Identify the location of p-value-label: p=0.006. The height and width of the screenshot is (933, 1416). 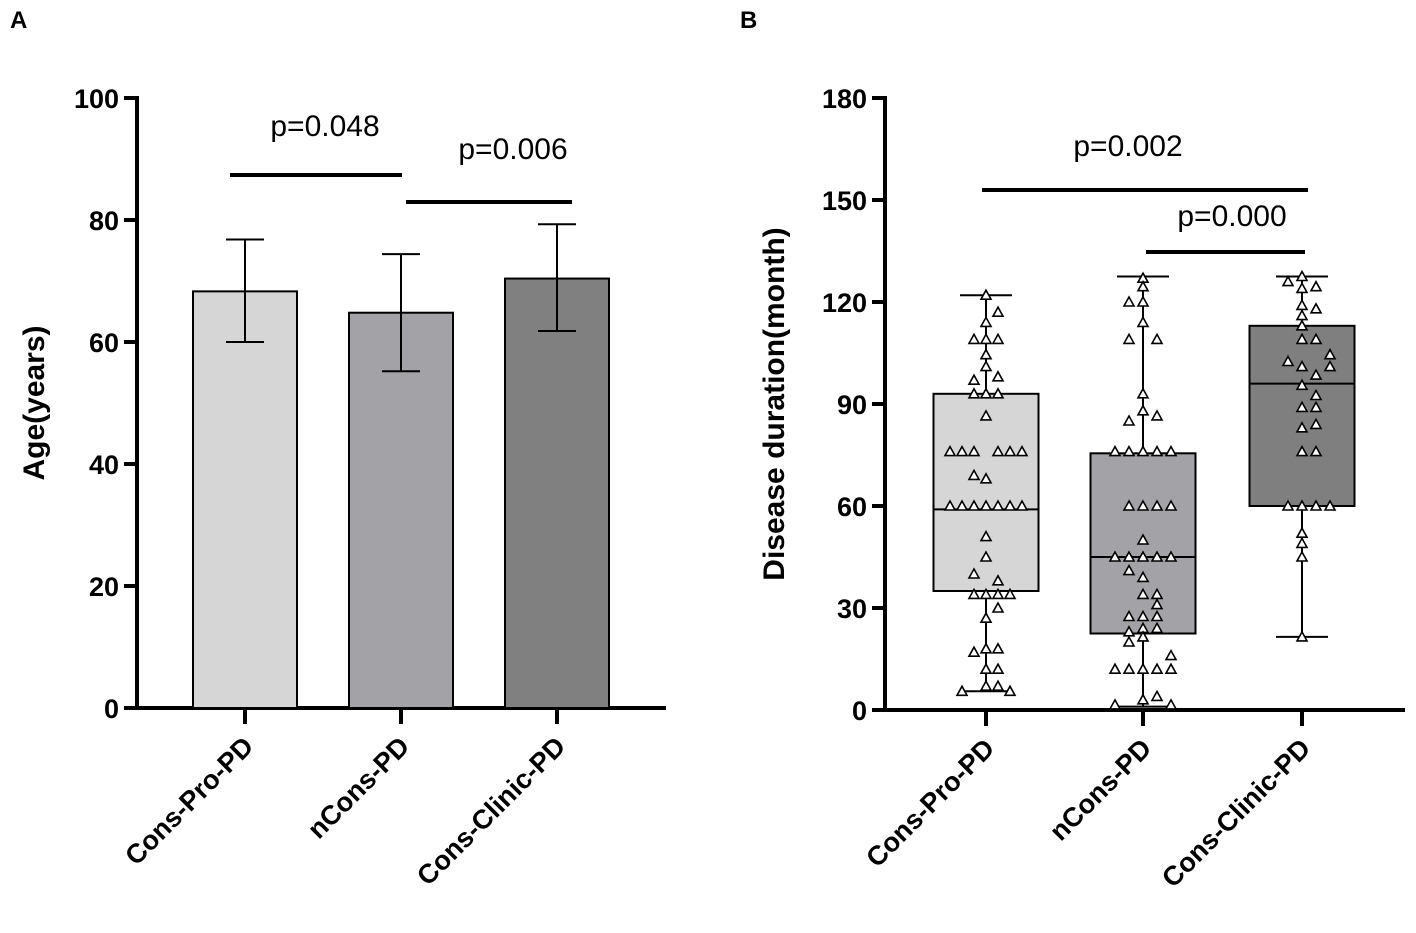
(512, 149).